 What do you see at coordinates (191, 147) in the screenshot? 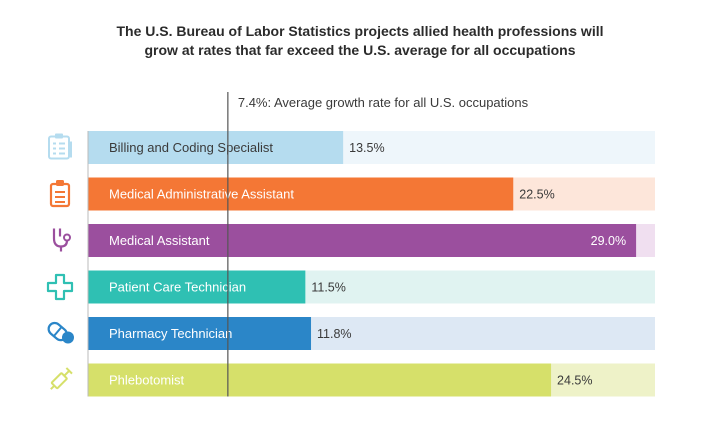
I see `category-label: Billing and Coding Specialist` at bounding box center [191, 147].